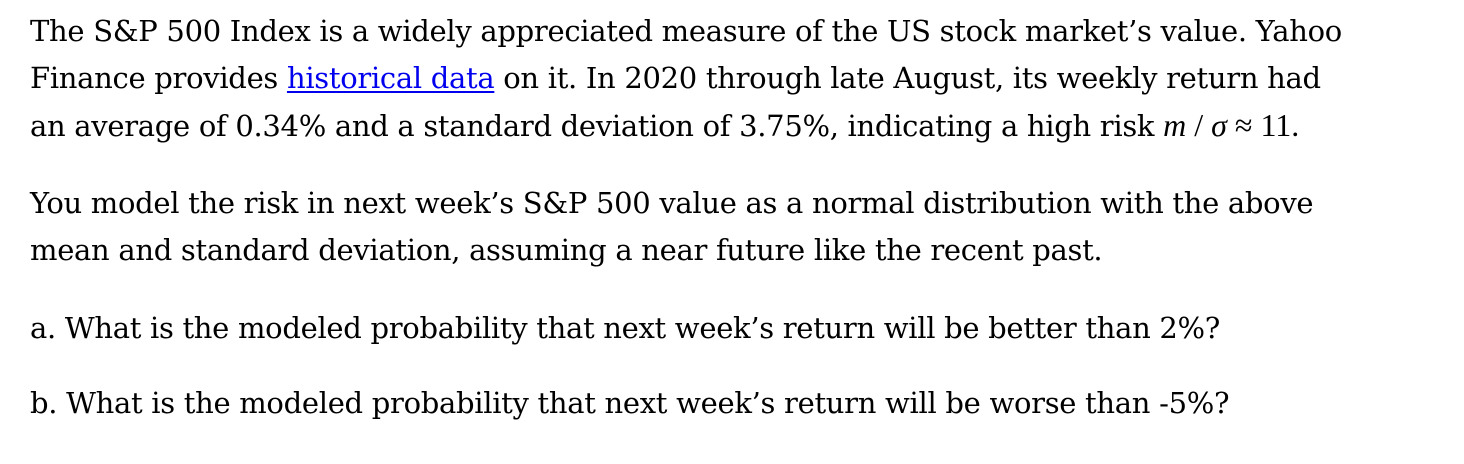 This screenshot has height=464, width=1464. What do you see at coordinates (390, 78) in the screenshot?
I see `historical-data-link: historical data` at bounding box center [390, 78].